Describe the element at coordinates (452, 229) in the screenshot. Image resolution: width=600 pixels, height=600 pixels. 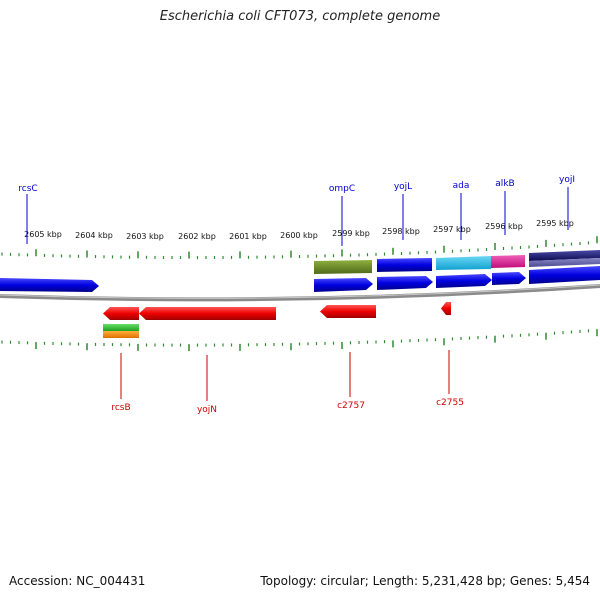
I see `scale-label: 2597 kbp` at that location.